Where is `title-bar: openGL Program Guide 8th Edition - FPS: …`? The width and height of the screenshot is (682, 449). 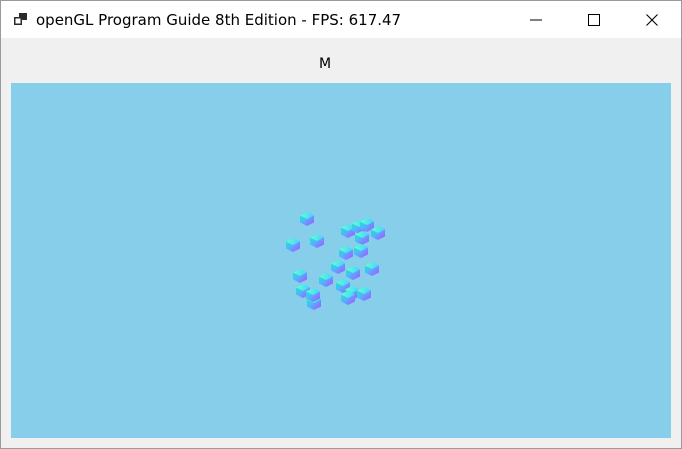
title-bar: openGL Program Guide 8th Edition - FPS: … is located at coordinates (341, 19).